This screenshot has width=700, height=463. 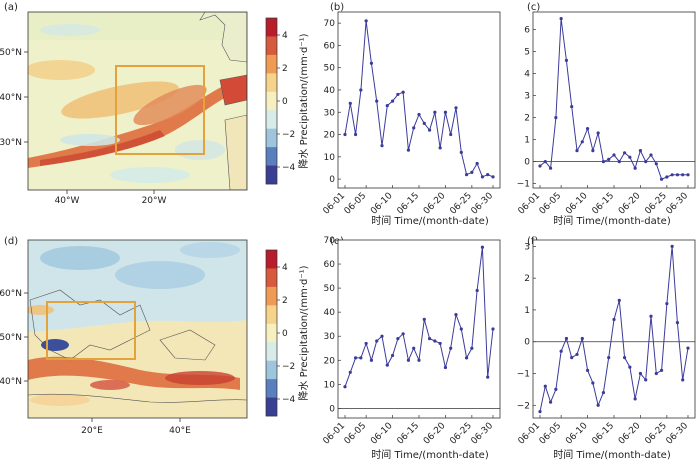 What do you see at coordinates (285, 36) in the screenshot?
I see `map-a-colorbar-tick: 4` at bounding box center [285, 36].